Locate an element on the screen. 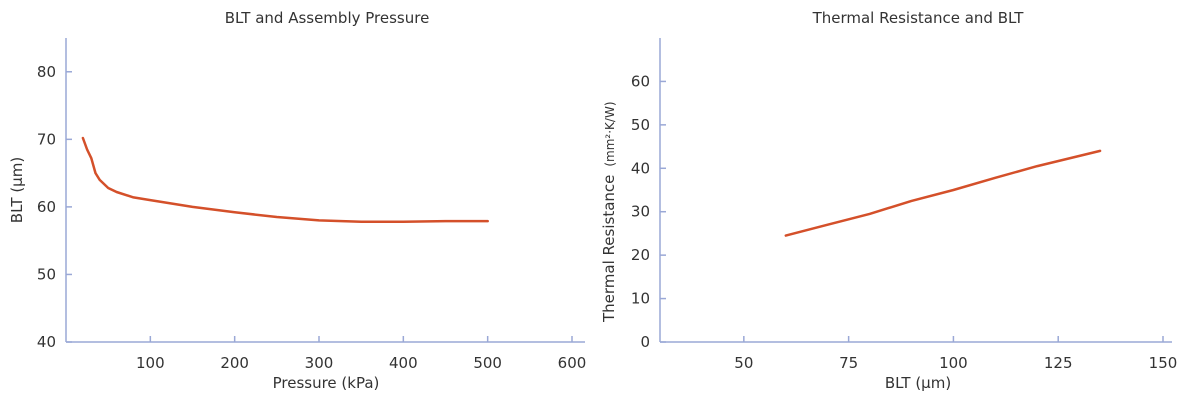 The height and width of the screenshot is (405, 1182). x-tick-label: 75 is located at coordinates (848, 363).